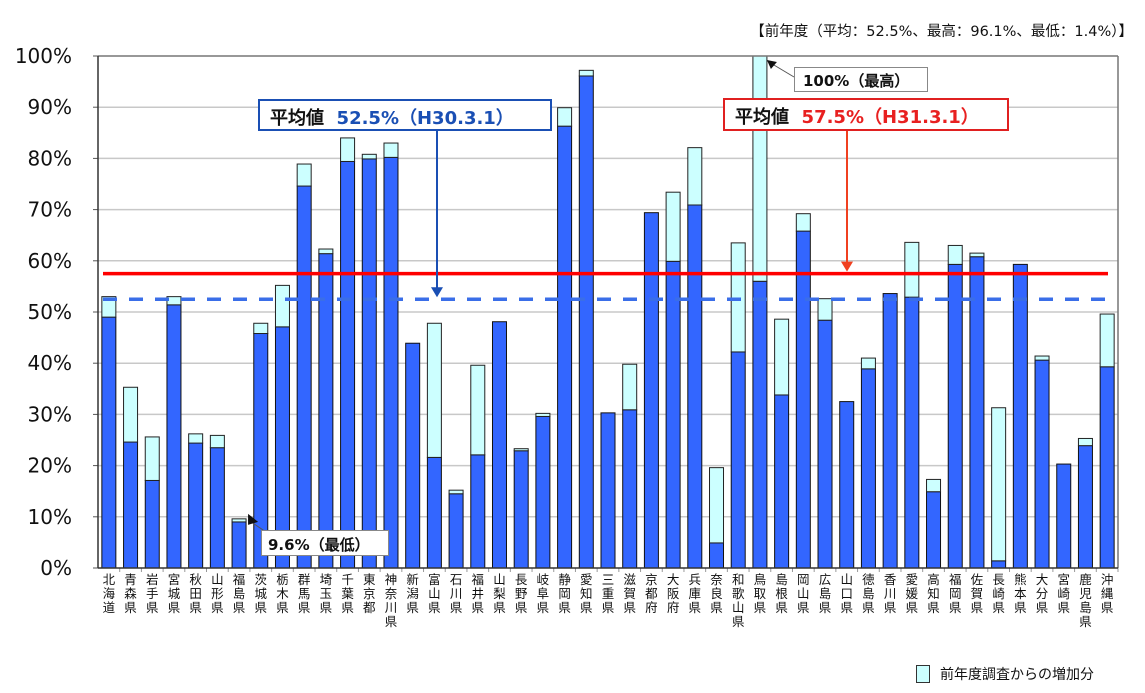  What do you see at coordinates (261, 593) in the screenshot?
I see `x-tick-label: 茨城県` at bounding box center [261, 593].